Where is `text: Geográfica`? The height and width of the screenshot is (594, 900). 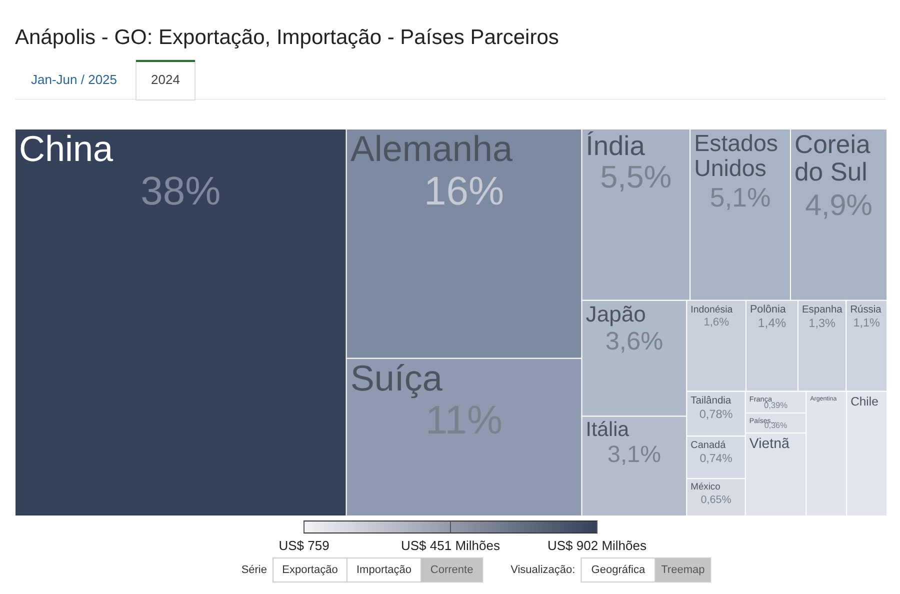
text: Geográfica is located at coordinates (618, 570).